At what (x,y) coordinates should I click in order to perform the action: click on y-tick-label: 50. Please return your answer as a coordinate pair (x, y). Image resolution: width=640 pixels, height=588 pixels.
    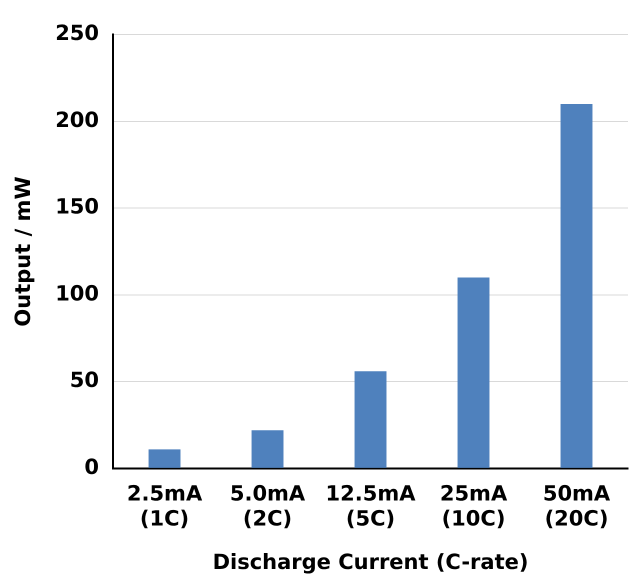
    Looking at the image, I should click on (85, 380).